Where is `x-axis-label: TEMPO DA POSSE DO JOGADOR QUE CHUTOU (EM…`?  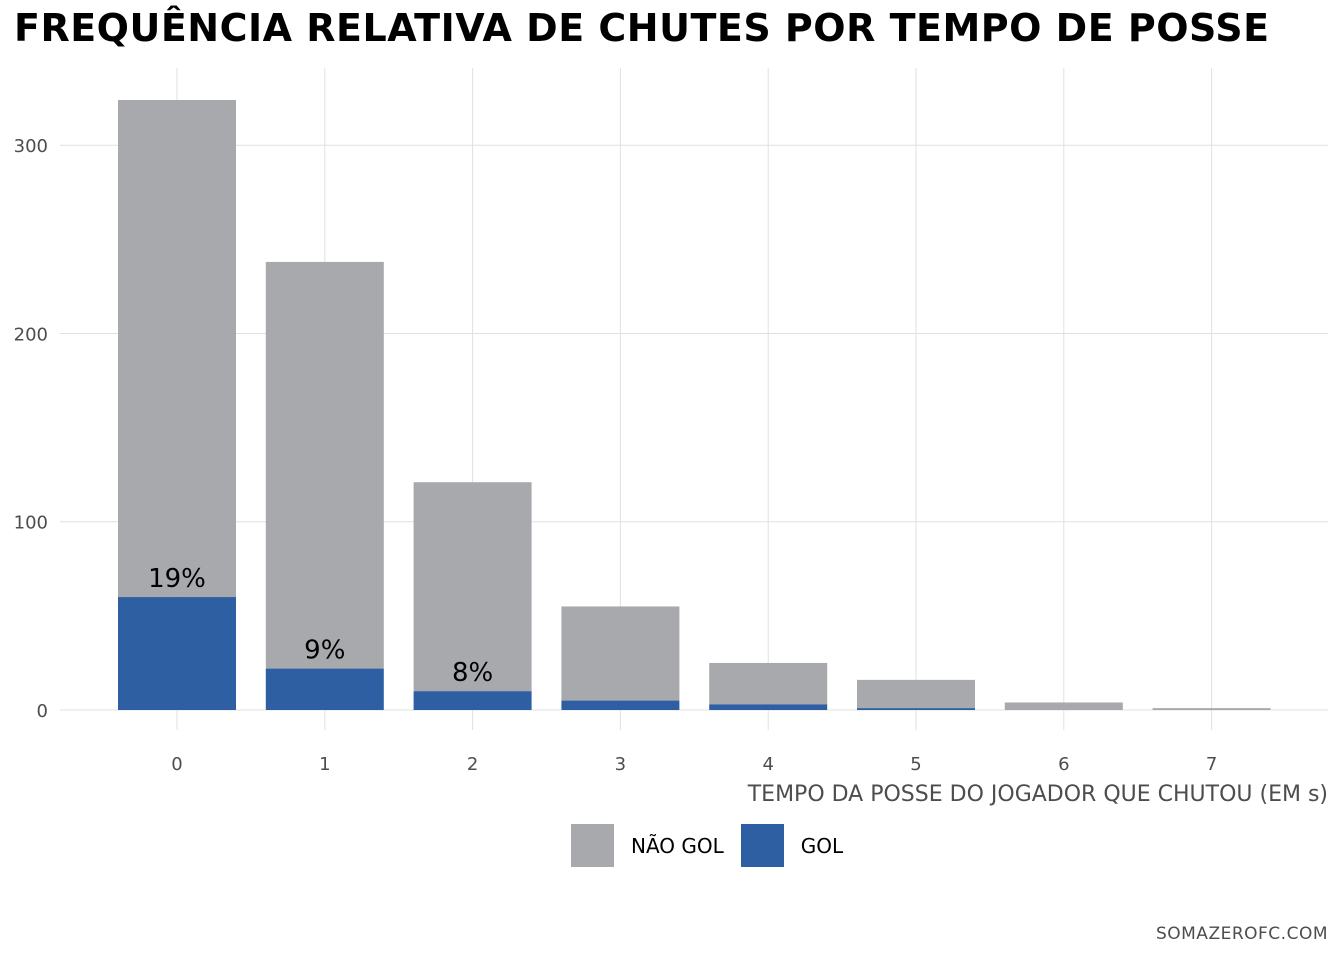
x-axis-label: TEMPO DA POSSE DO JOGADOR QUE CHUTOU (EM… is located at coordinates (1037, 794).